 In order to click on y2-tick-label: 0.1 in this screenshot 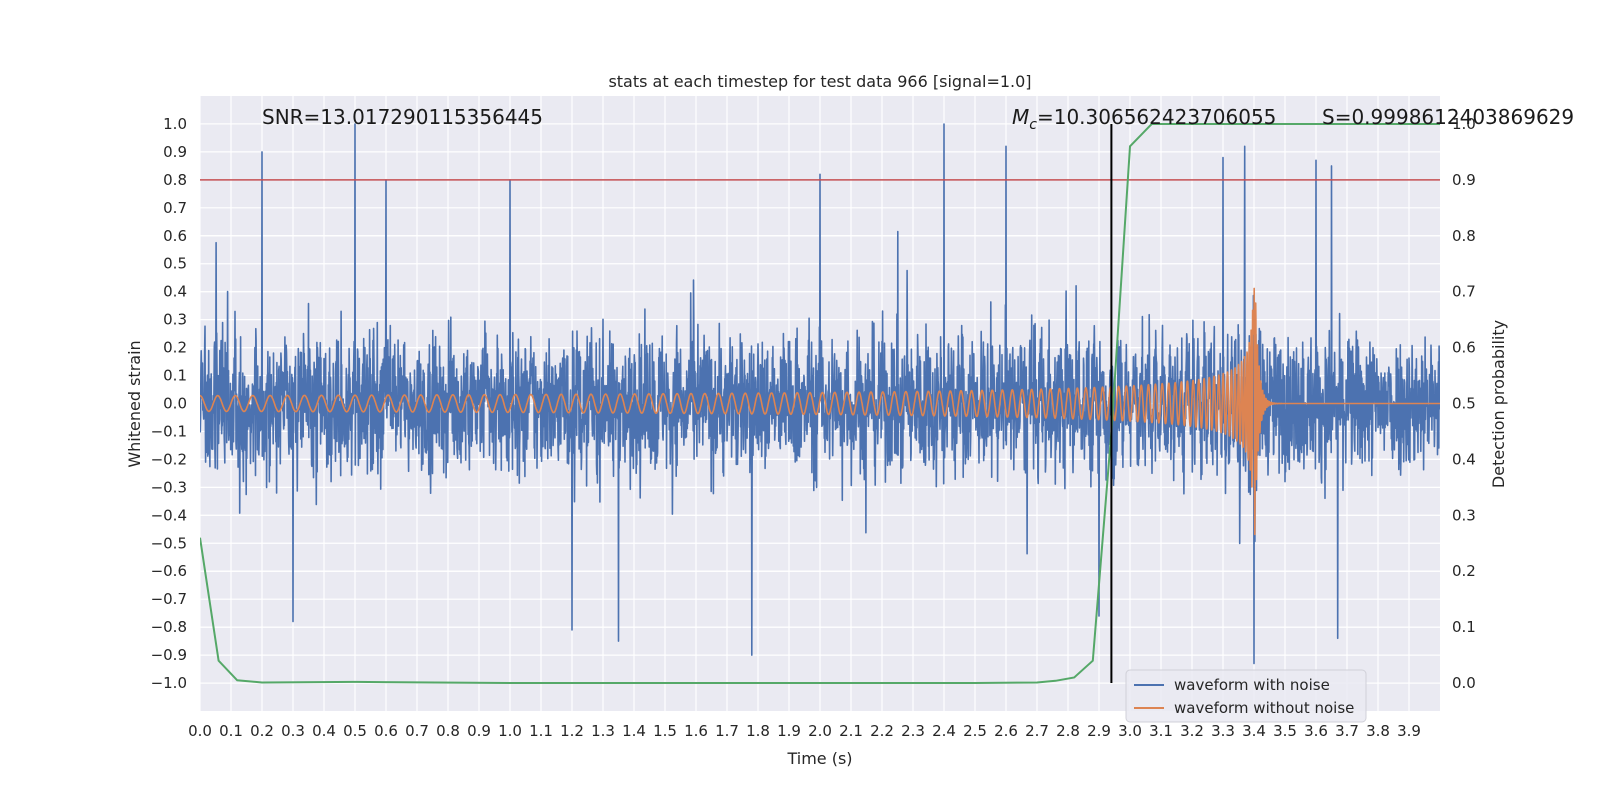, I will do `click(1464, 627)`.